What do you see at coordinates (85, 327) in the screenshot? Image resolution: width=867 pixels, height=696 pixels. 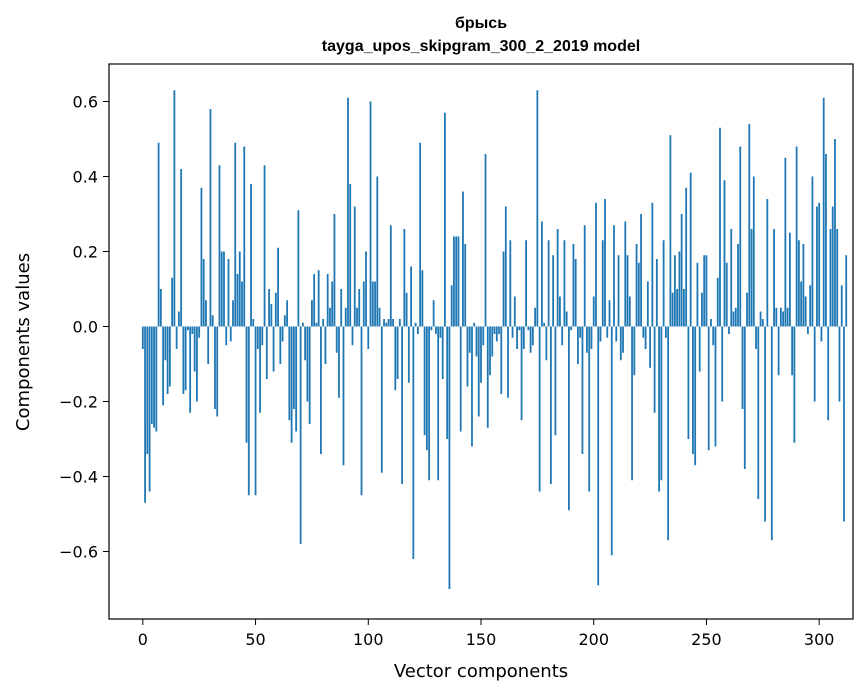 I see `y-tick-label: 0.0` at bounding box center [85, 327].